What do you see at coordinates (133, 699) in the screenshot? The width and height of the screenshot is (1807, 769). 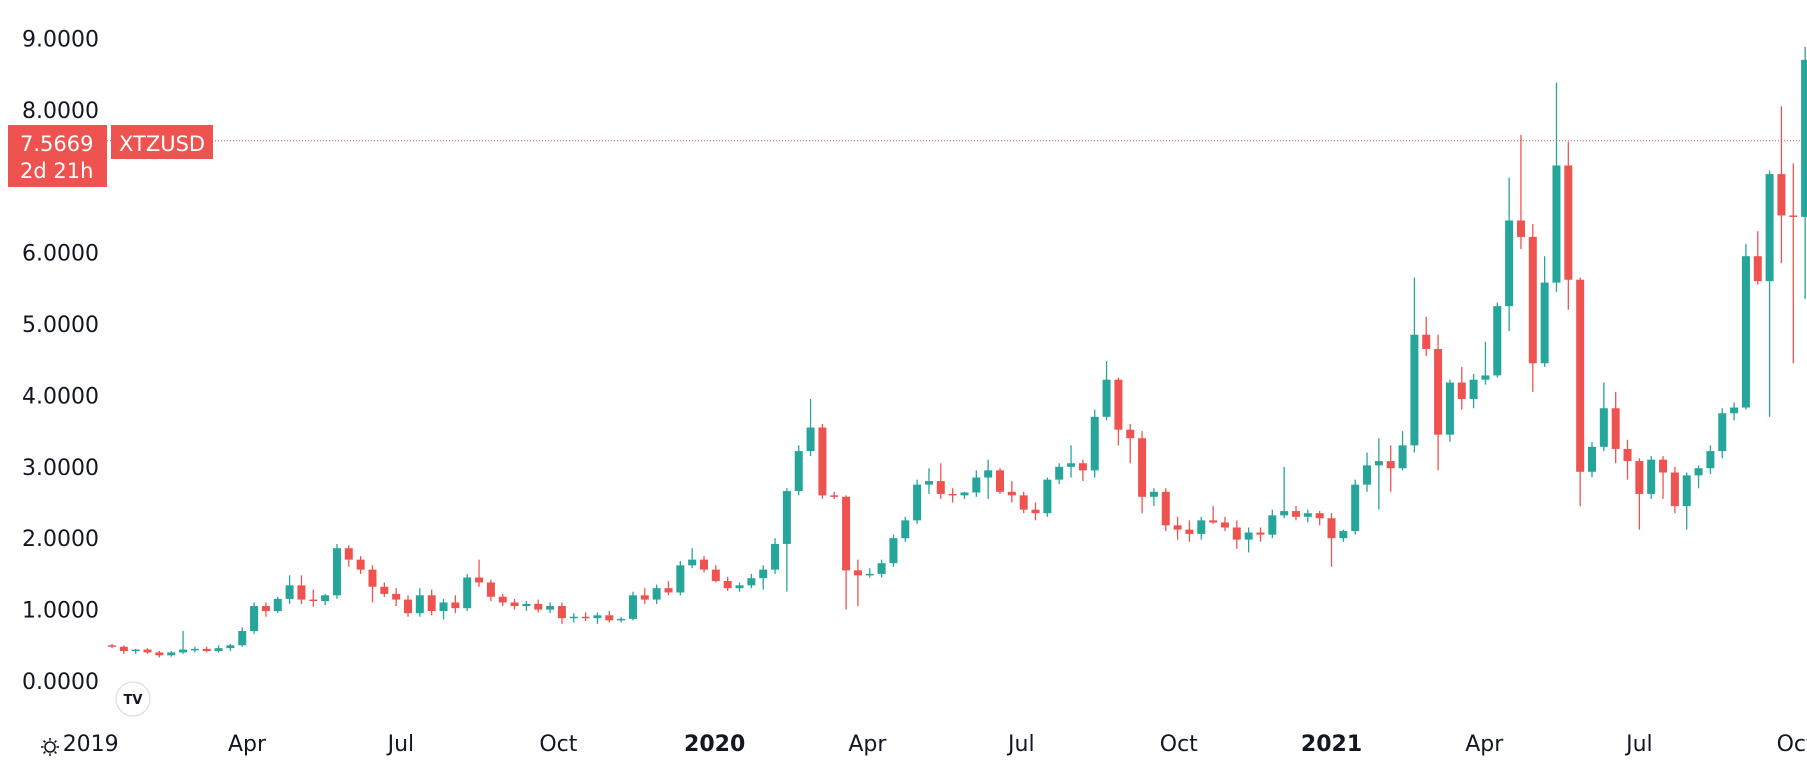 I see `tradingview-logo: TV` at bounding box center [133, 699].